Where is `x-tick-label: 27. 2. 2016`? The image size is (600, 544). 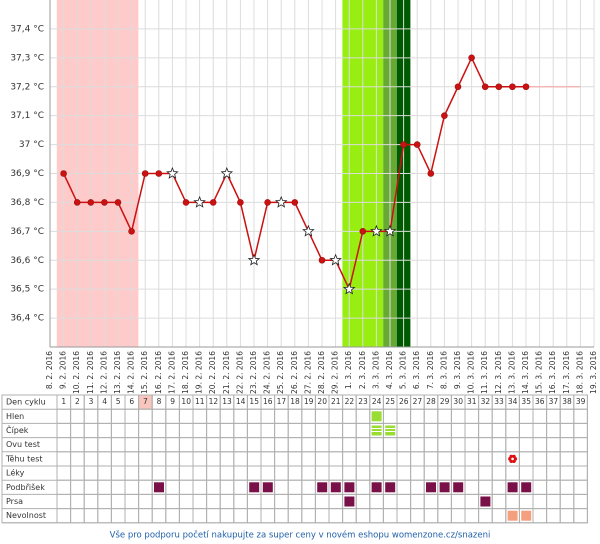 x-tick-label: 27. 2. 2016 is located at coordinates (307, 372).